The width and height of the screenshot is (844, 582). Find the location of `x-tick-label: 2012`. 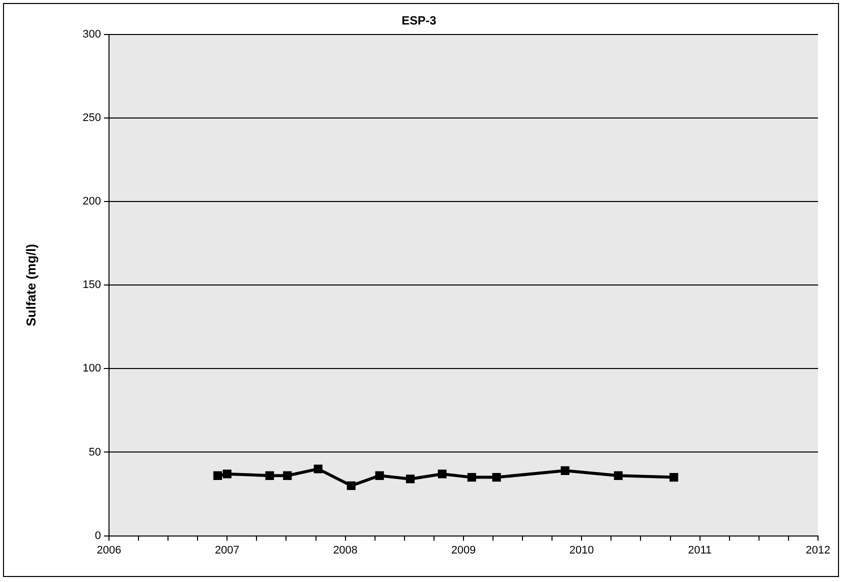

x-tick-label: 2012 is located at coordinates (818, 550).